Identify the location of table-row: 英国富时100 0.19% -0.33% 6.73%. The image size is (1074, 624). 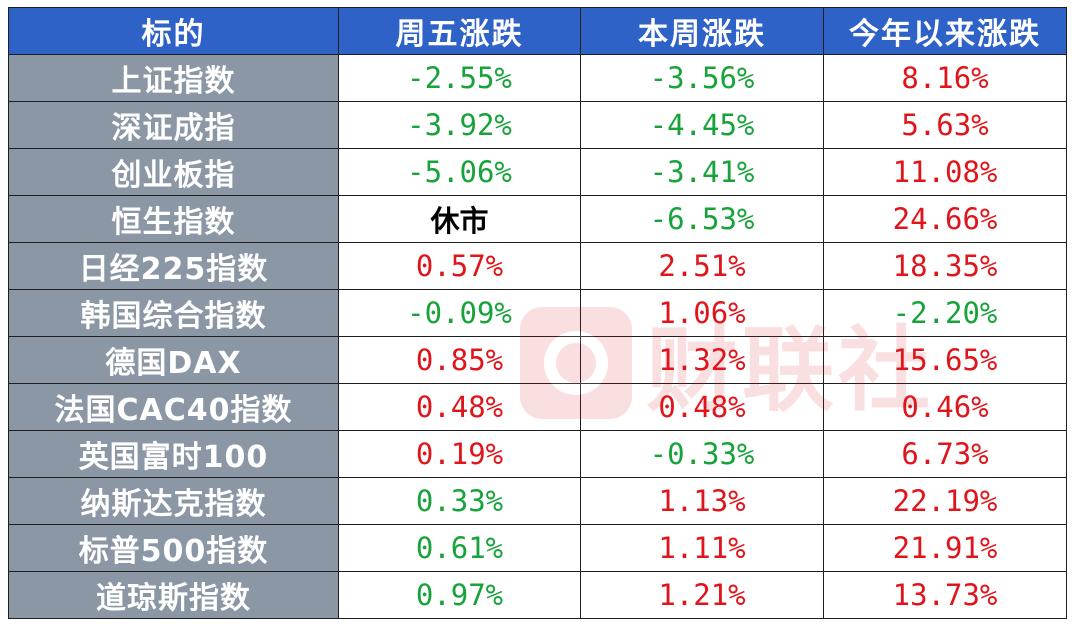
(537, 454).